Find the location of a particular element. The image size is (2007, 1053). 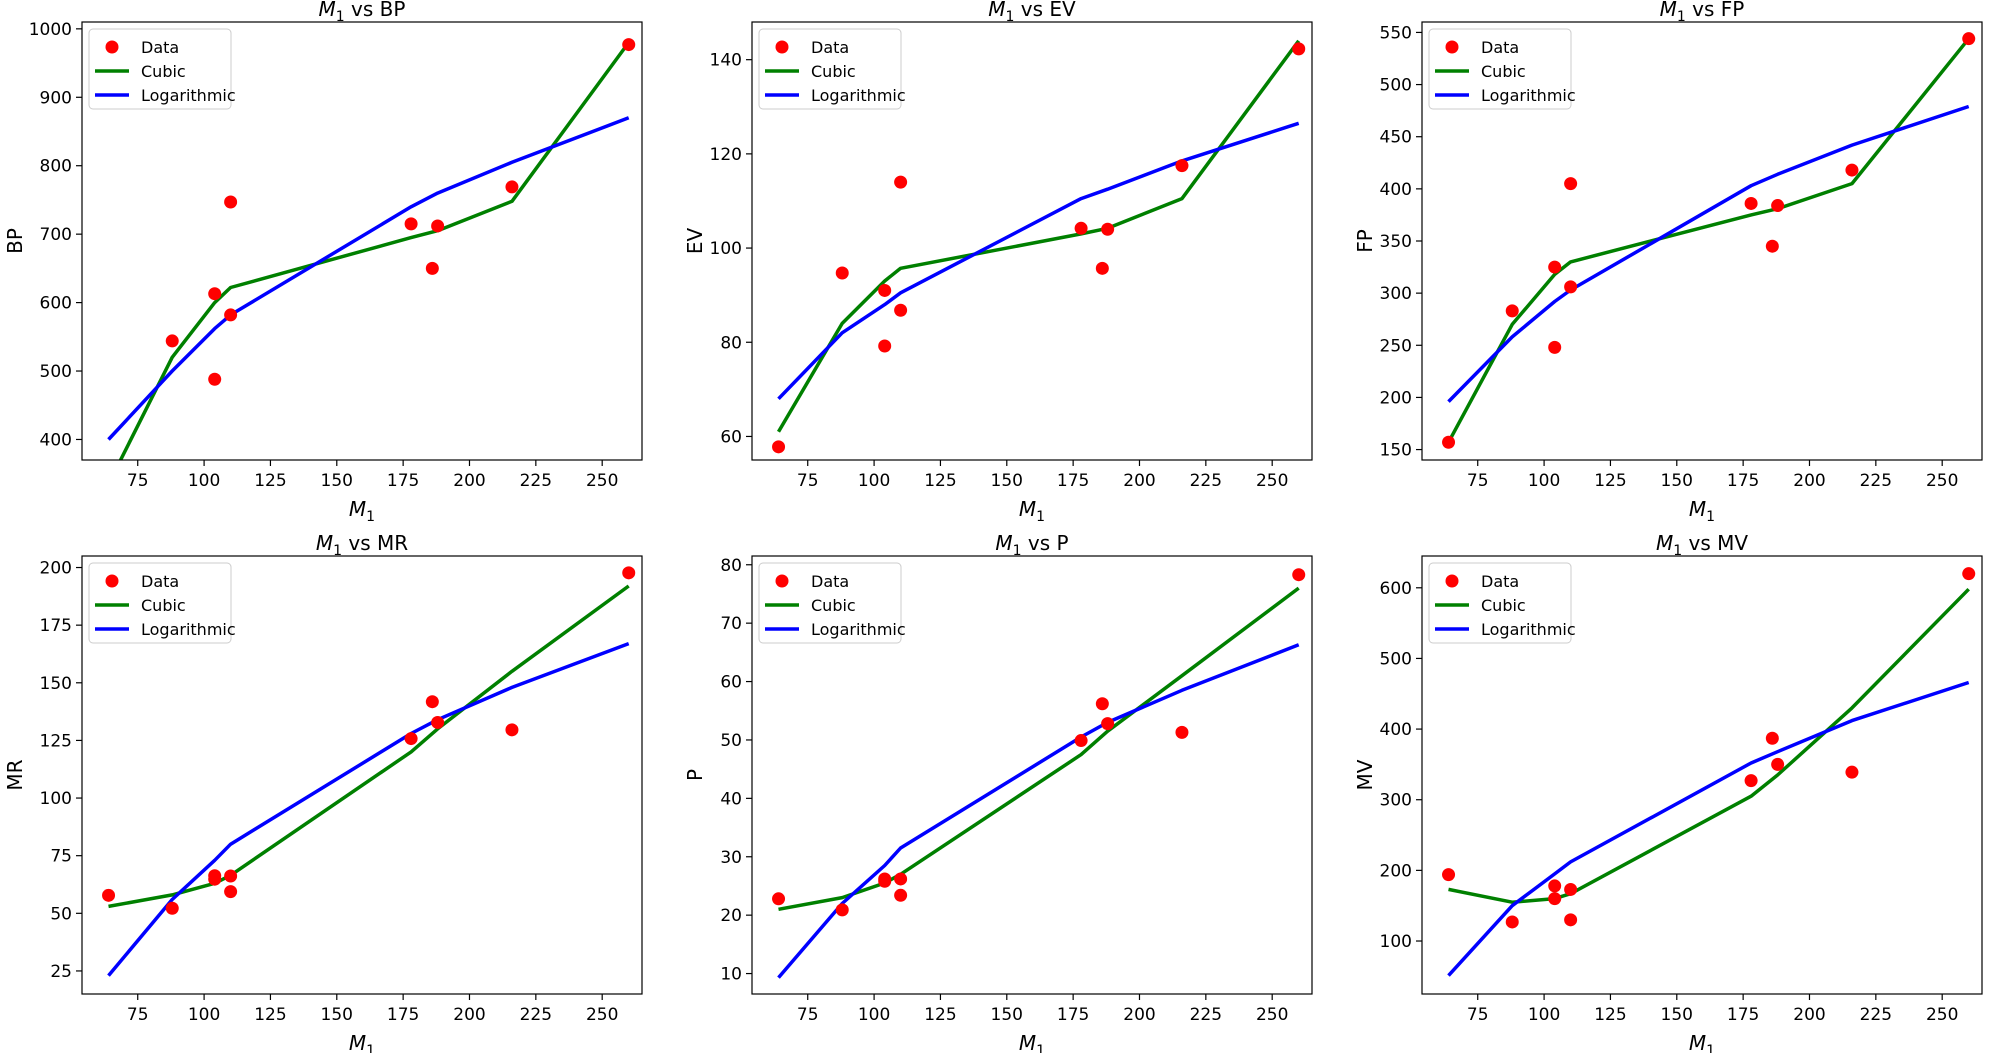

y-tick-label: 400 is located at coordinates (1396, 730).